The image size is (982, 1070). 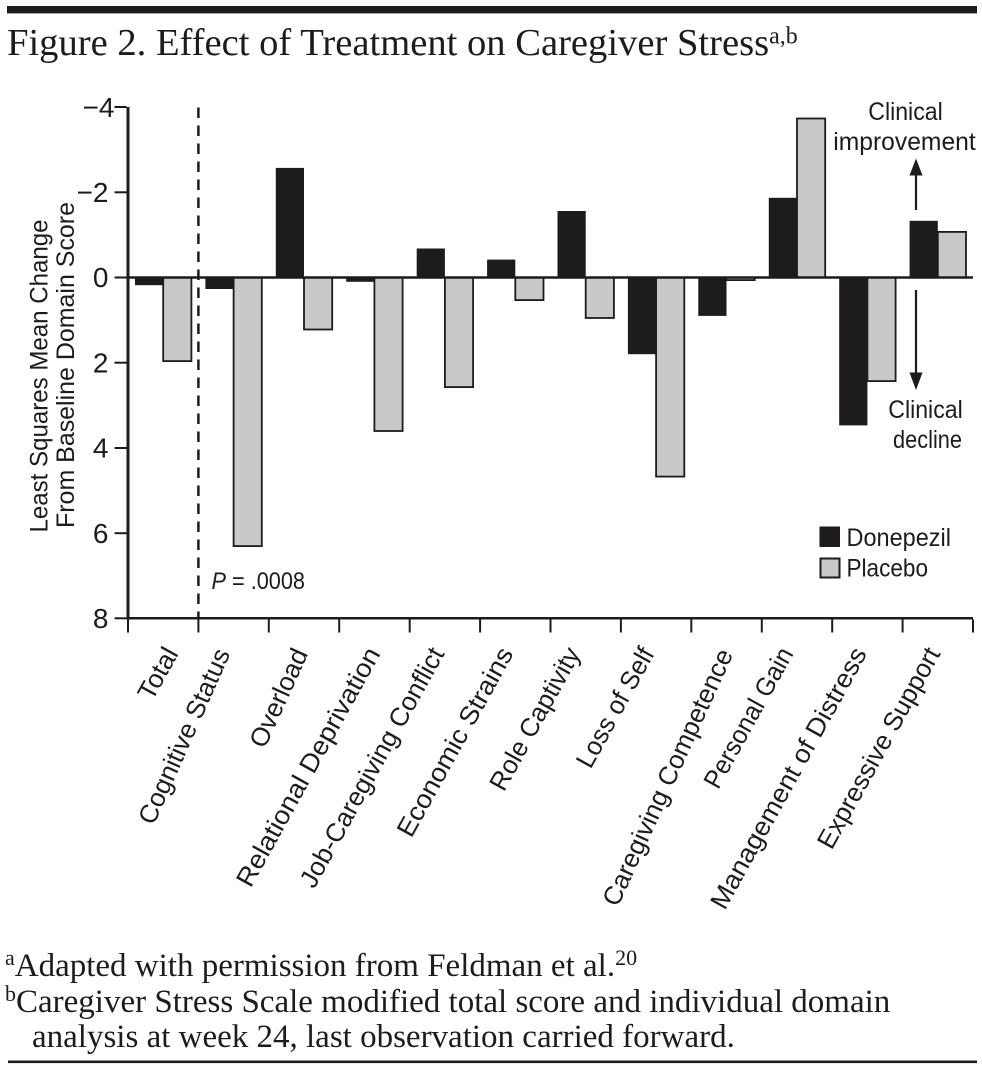 What do you see at coordinates (101, 362) in the screenshot?
I see `svg-text: 2` at bounding box center [101, 362].